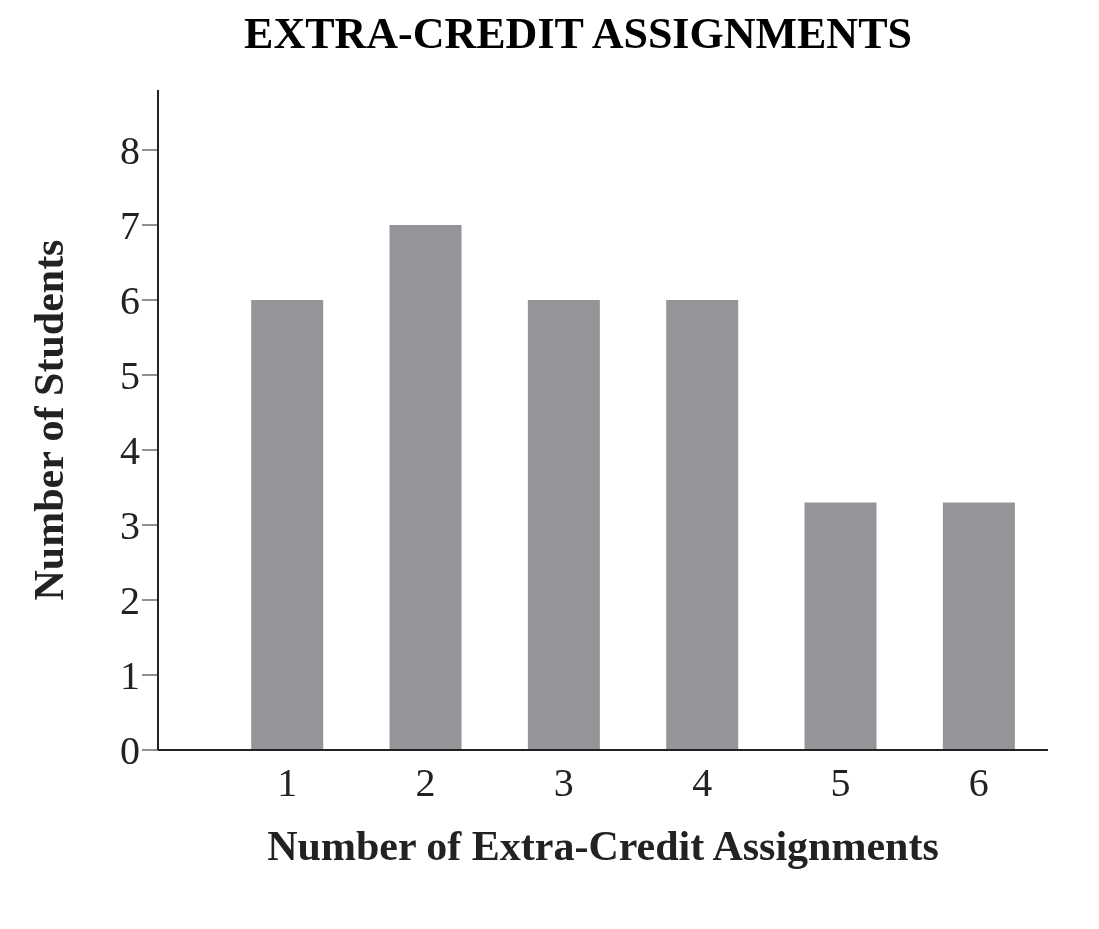  I want to click on x-tick-label: 3, so click(563, 783).